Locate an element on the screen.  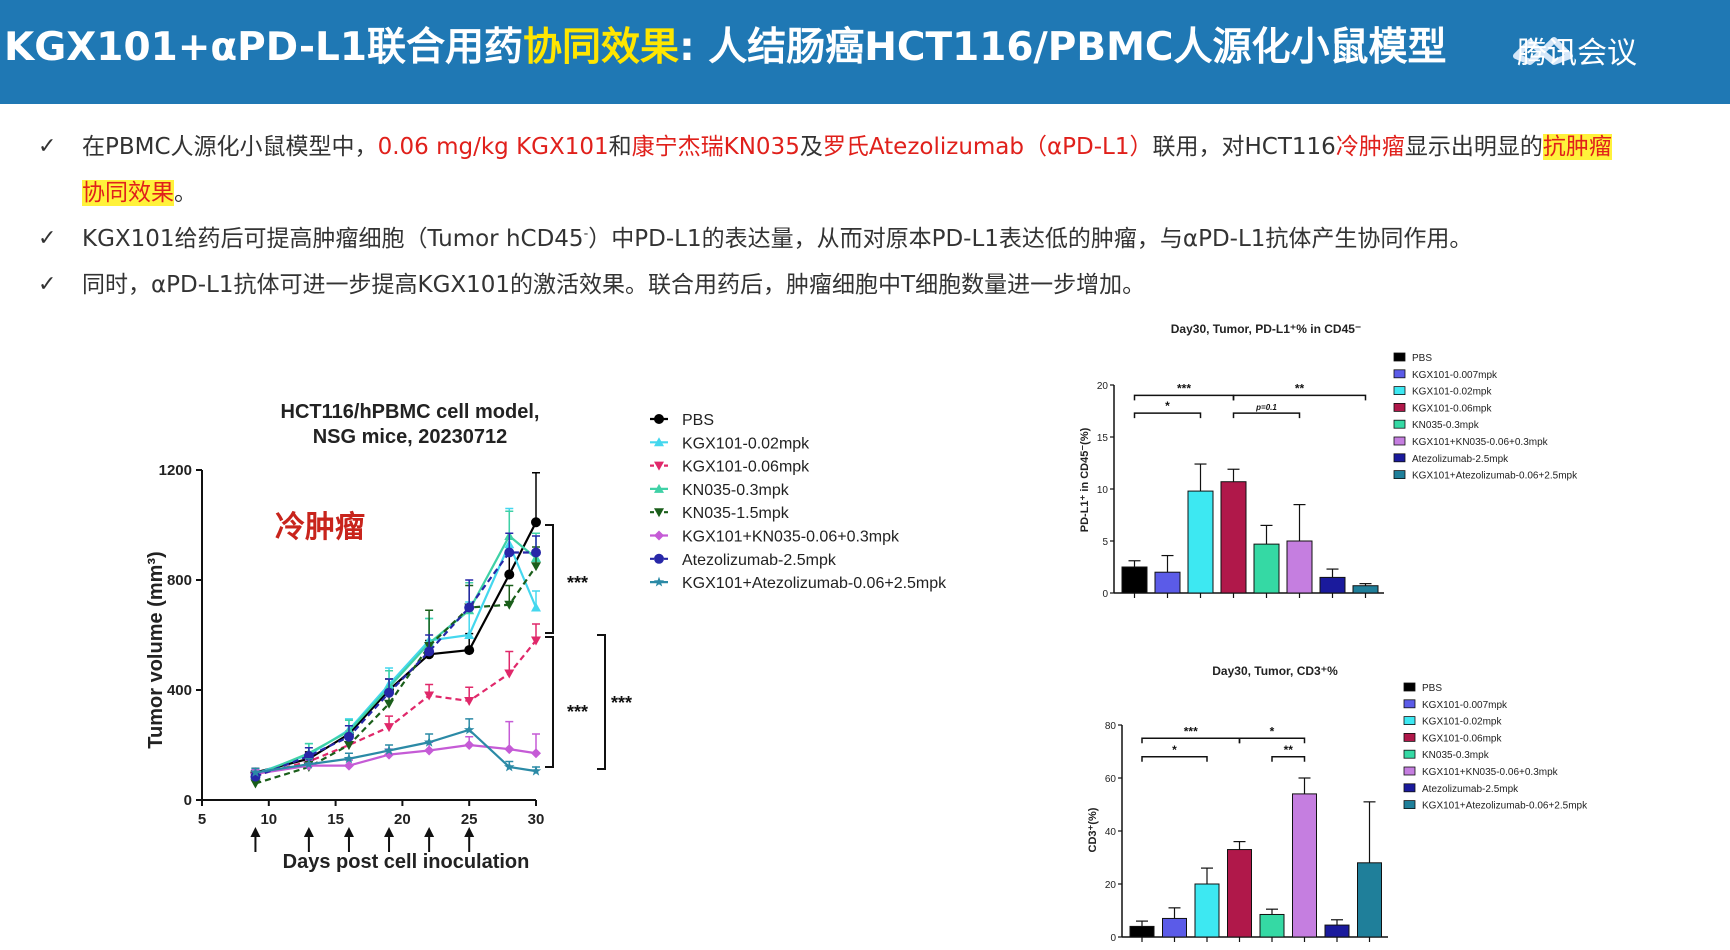
title-highlight: 协同效果 is located at coordinates (601, 47).